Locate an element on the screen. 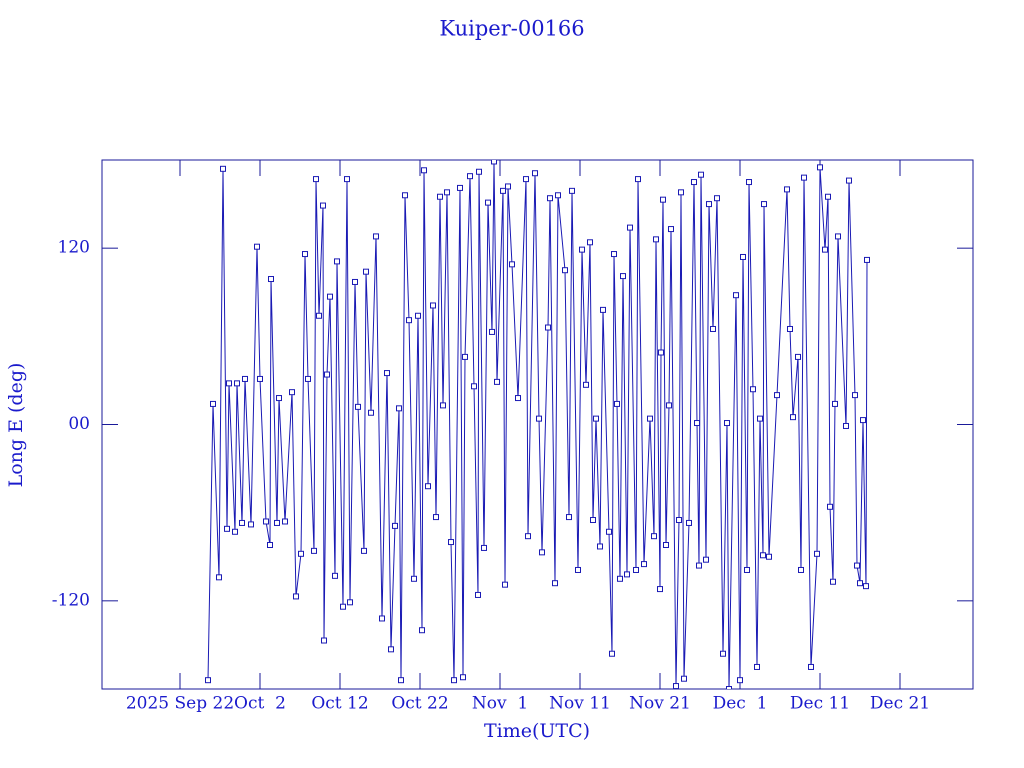 The image size is (1024, 768). x-tick-label: Dec 21 is located at coordinates (900, 704).